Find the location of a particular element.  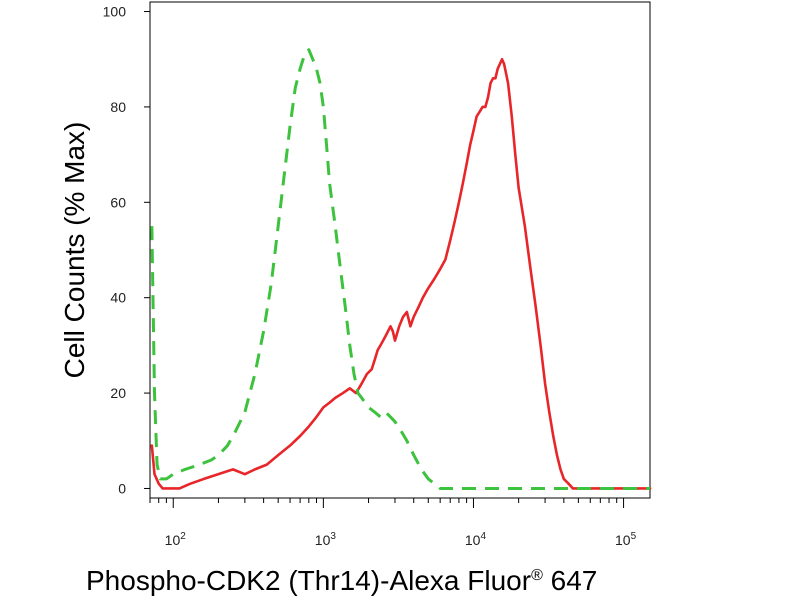

y-tick-label: 40 is located at coordinates (118, 298).